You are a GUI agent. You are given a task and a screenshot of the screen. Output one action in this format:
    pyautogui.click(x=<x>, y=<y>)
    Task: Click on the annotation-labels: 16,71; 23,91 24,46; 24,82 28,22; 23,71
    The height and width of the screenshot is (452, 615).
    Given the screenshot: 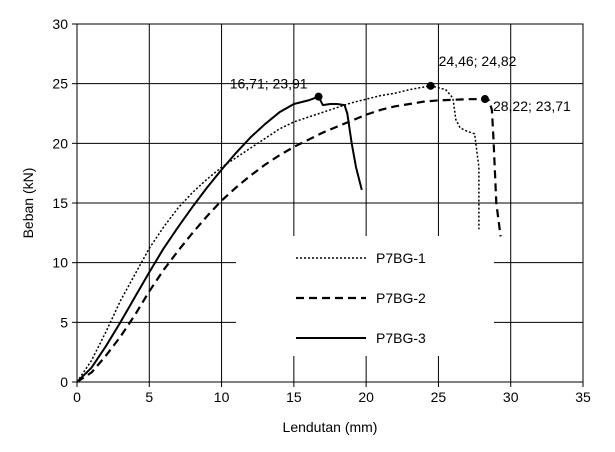 What is the action you would take?
    pyautogui.click(x=400, y=83)
    